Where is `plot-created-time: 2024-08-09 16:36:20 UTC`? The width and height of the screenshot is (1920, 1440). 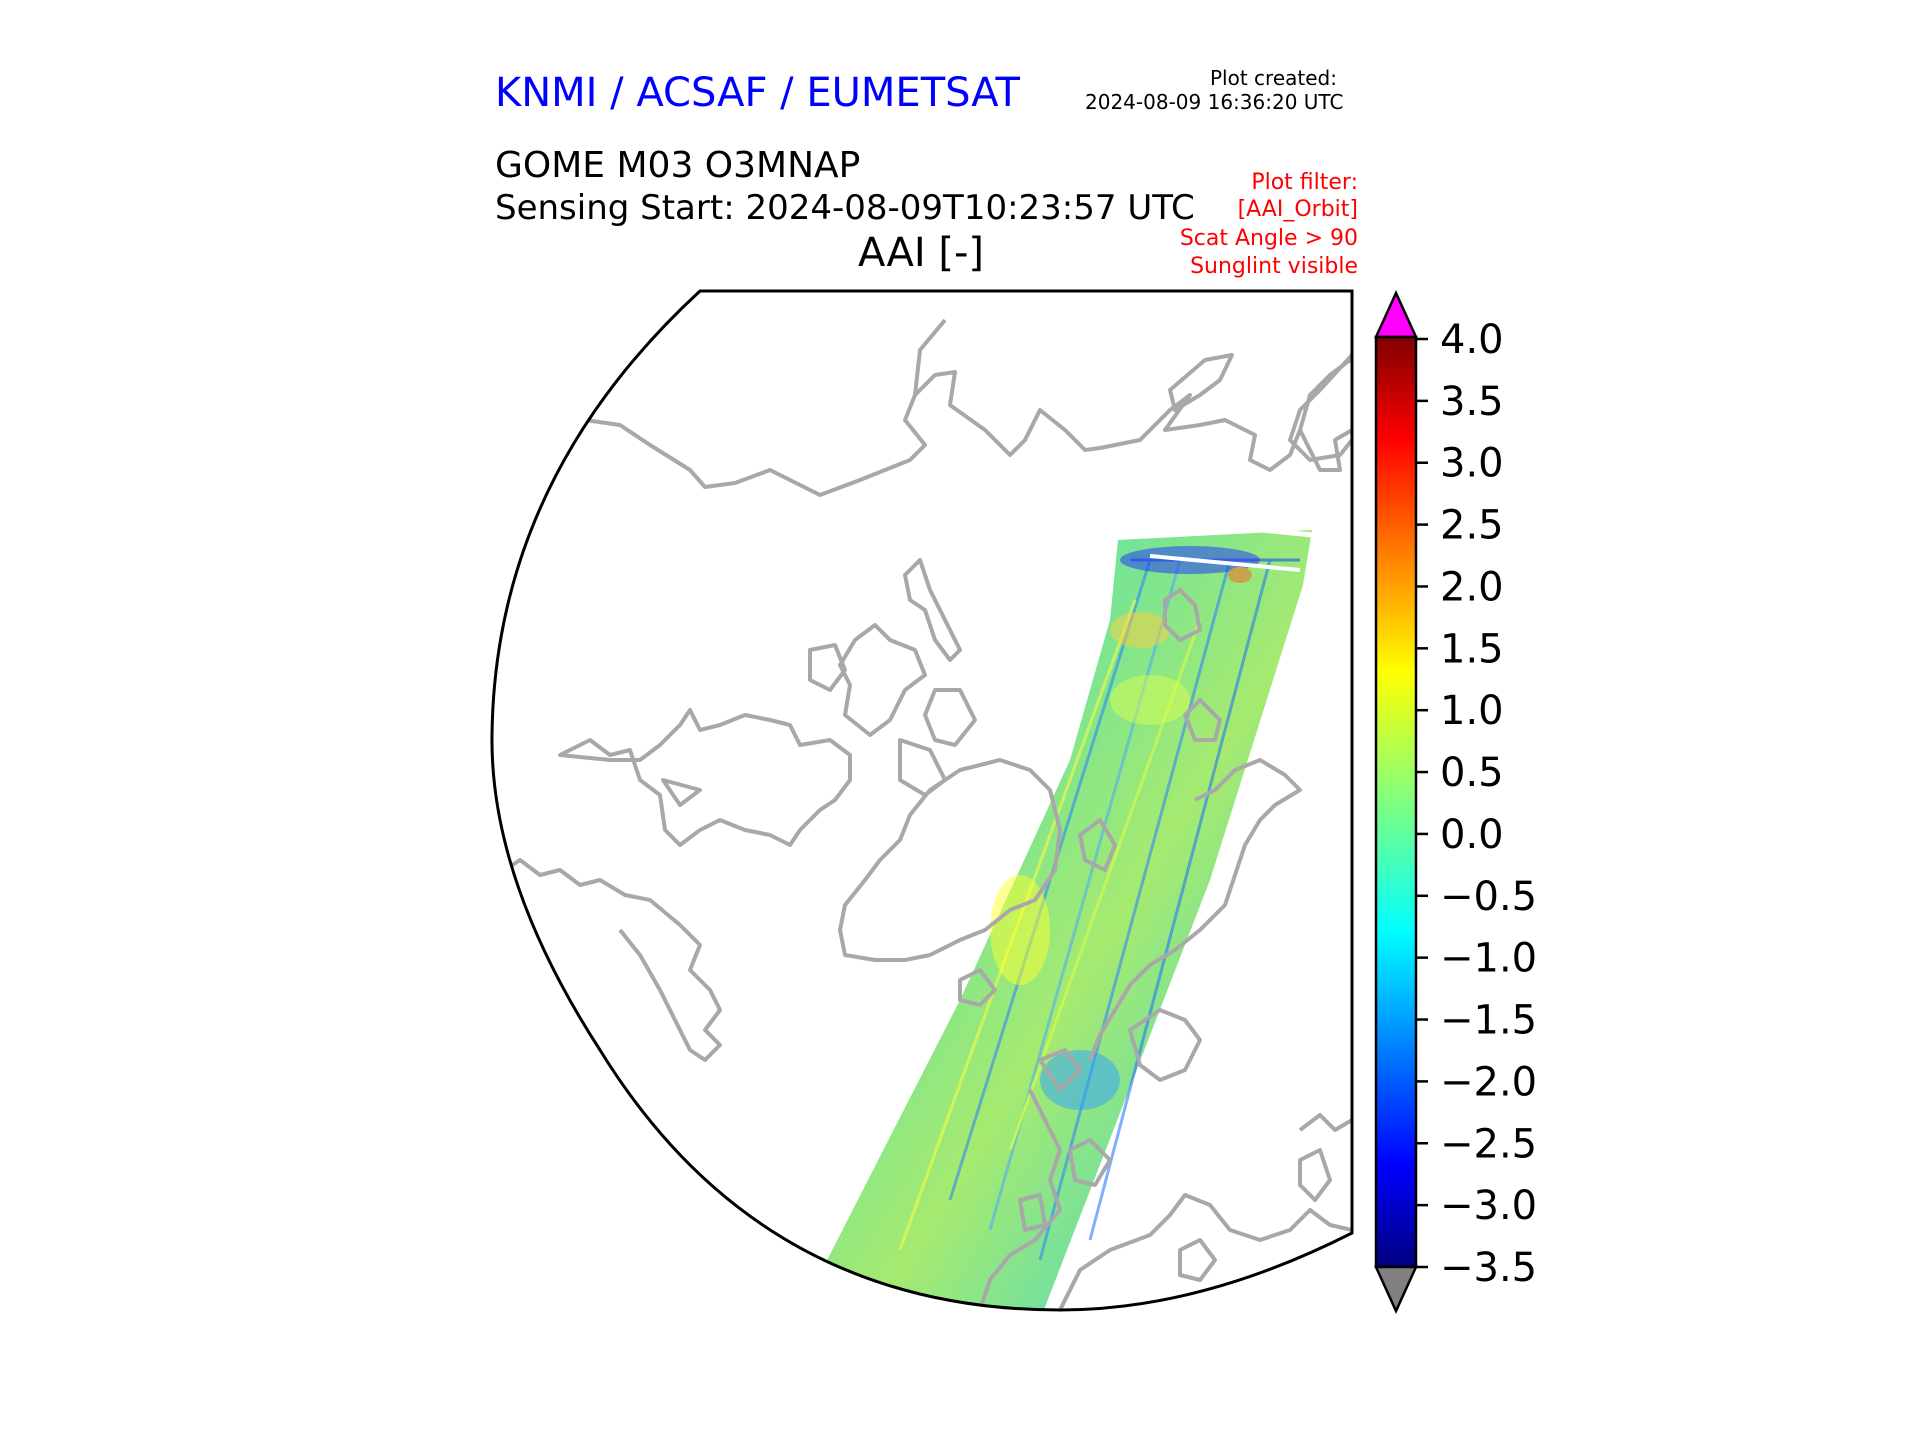
plot-created-time: 2024-08-09 16:36:20 UTC is located at coordinates (1214, 102).